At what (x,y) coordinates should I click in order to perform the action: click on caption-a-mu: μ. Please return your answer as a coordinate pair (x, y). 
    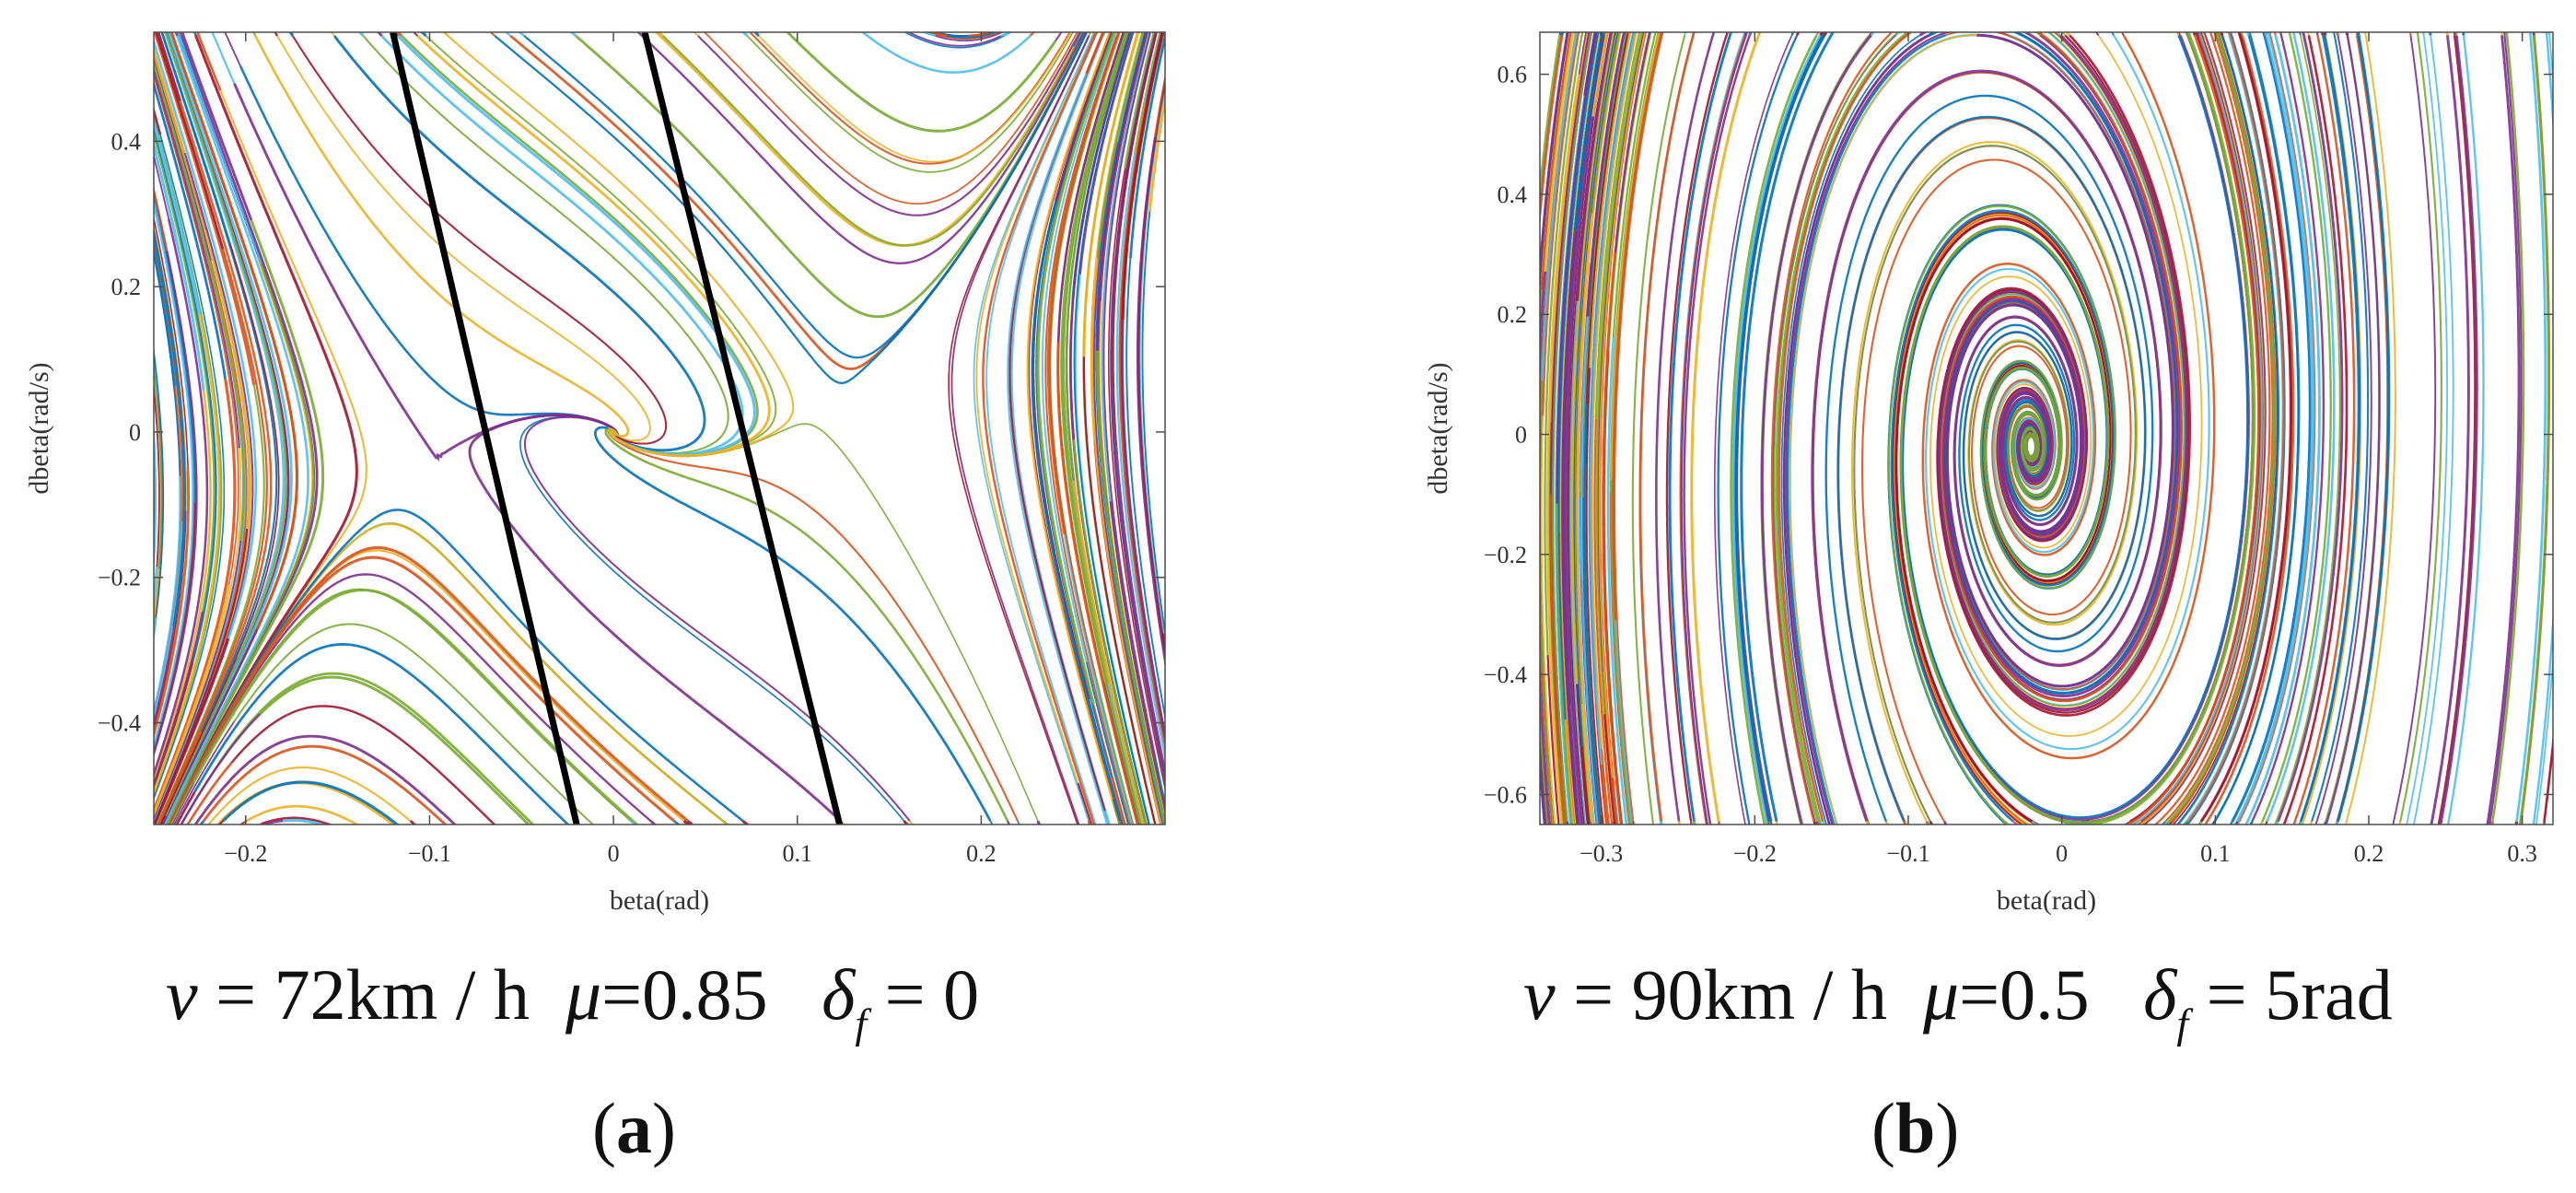
    Looking at the image, I should click on (583, 994).